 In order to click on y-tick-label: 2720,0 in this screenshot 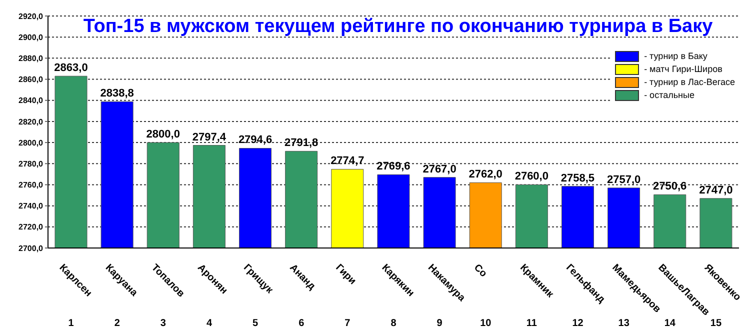, I will do `click(31, 227)`.